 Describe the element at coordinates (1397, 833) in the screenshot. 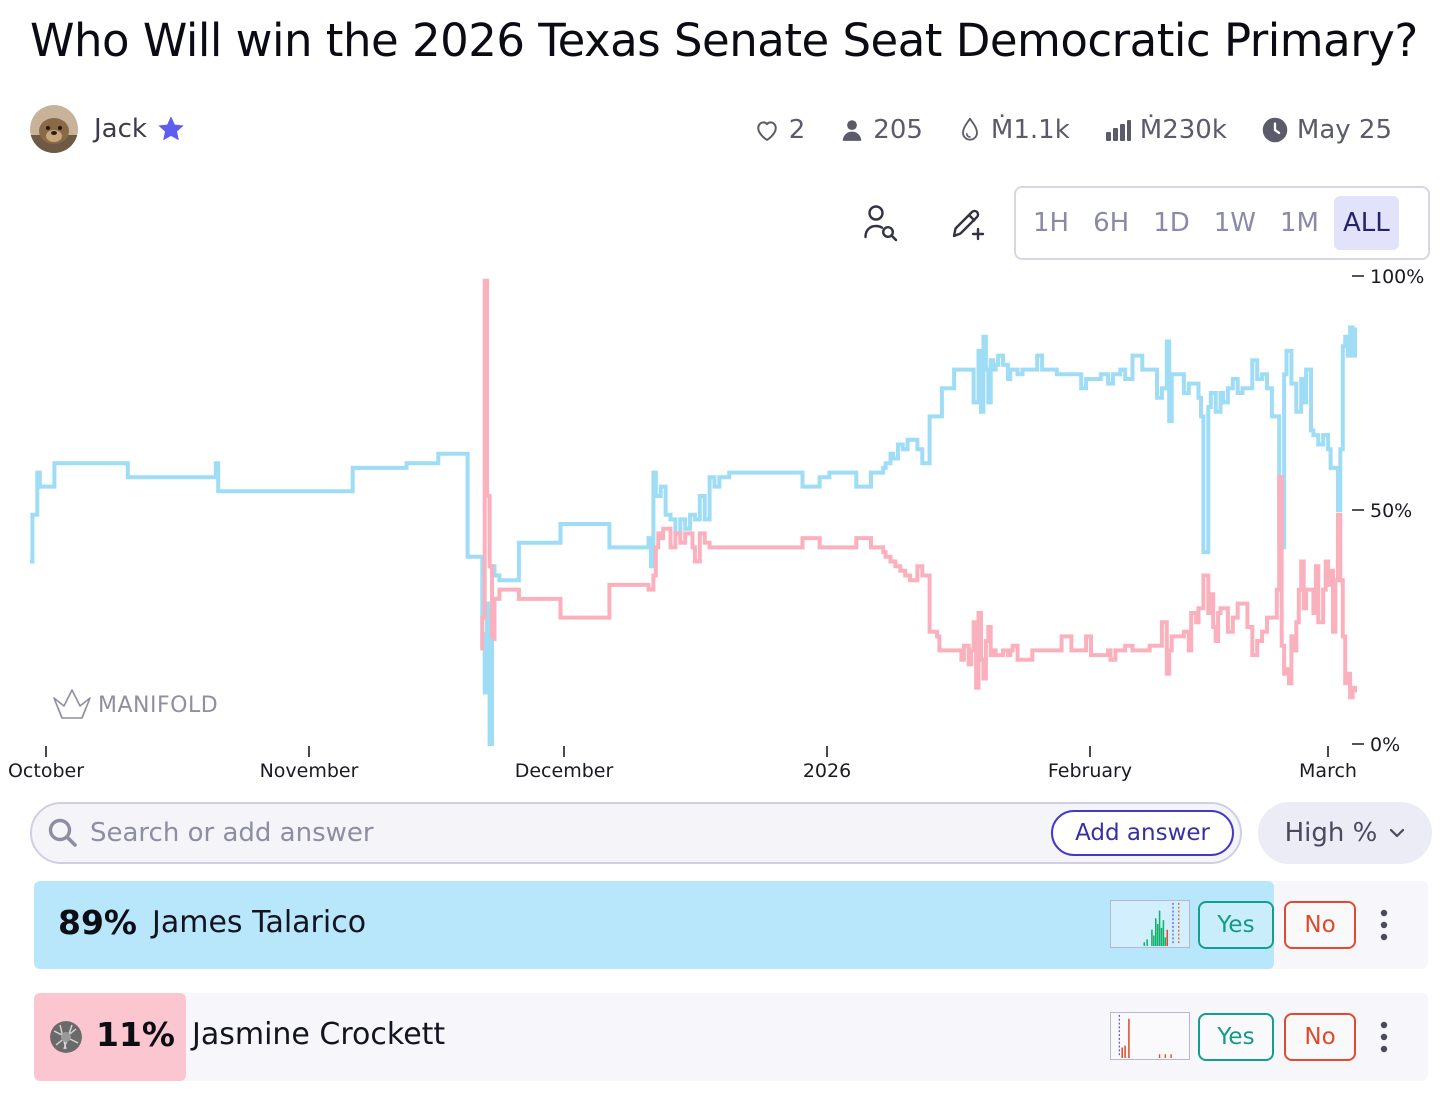

I see `chevron-down-icon` at that location.